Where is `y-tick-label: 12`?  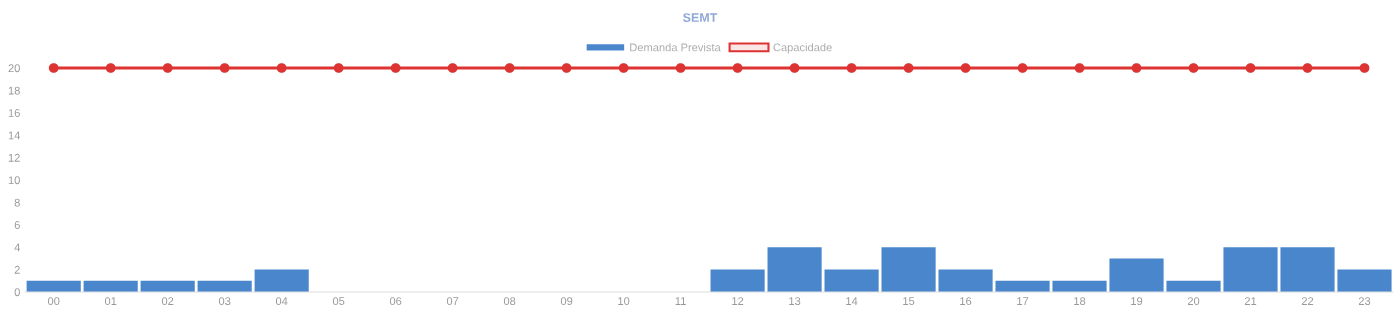
y-tick-label: 12 is located at coordinates (14, 157).